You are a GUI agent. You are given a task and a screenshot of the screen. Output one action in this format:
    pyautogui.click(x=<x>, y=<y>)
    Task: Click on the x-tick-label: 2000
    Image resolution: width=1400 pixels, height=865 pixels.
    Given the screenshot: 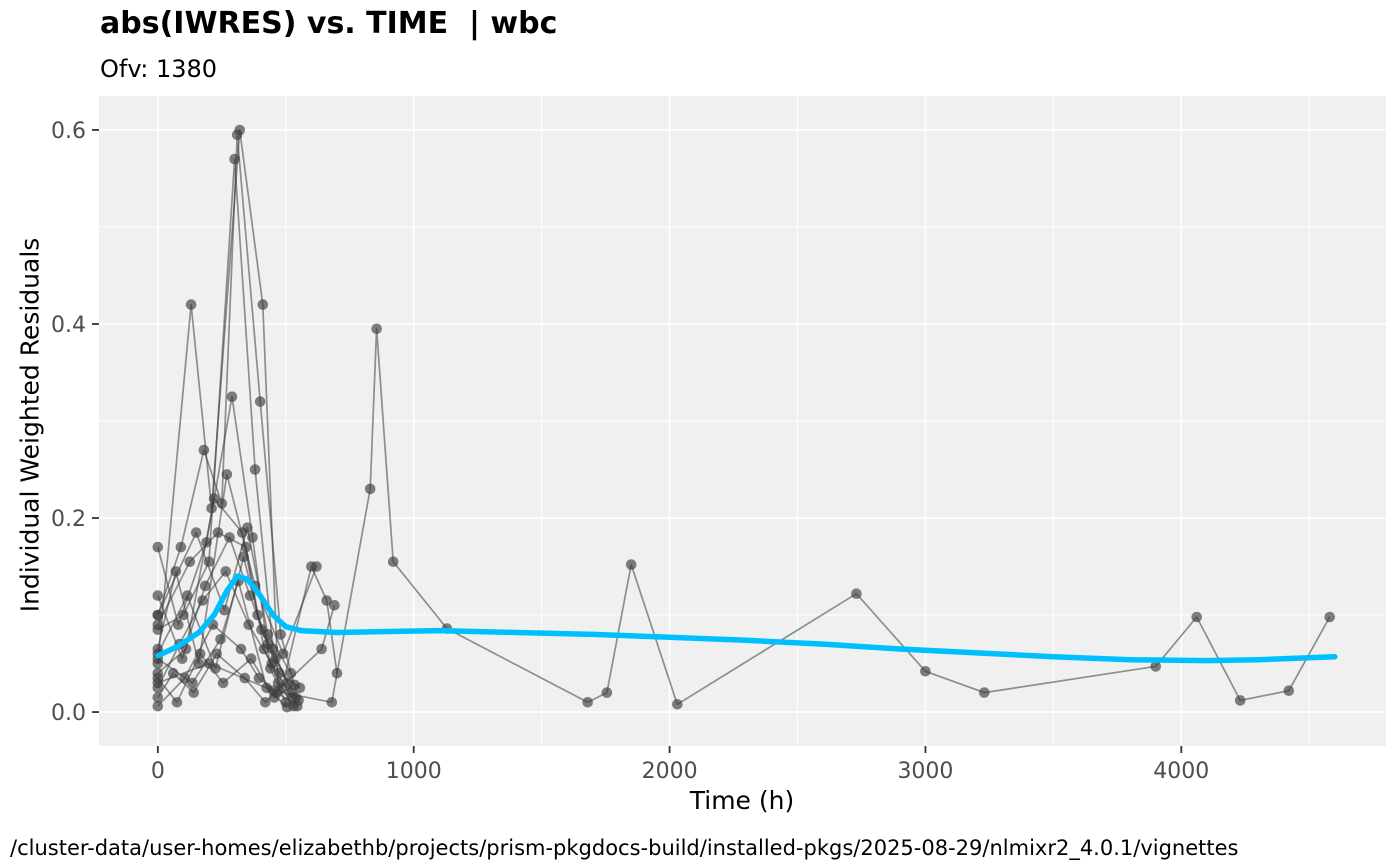 What is the action you would take?
    pyautogui.click(x=670, y=771)
    